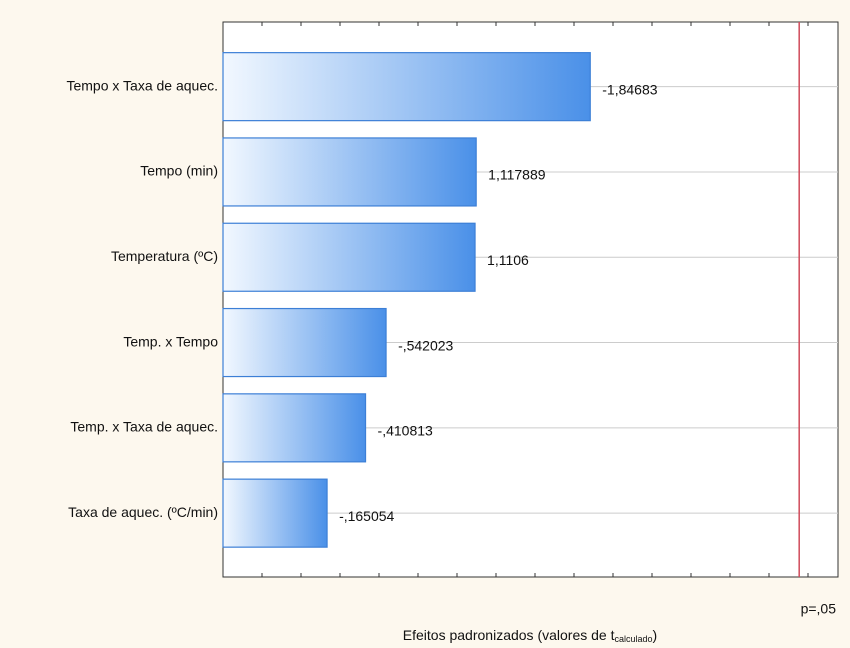 The width and height of the screenshot is (850, 648). I want to click on y-tick-label: Temp. x Taxa de aquec., so click(144, 427).